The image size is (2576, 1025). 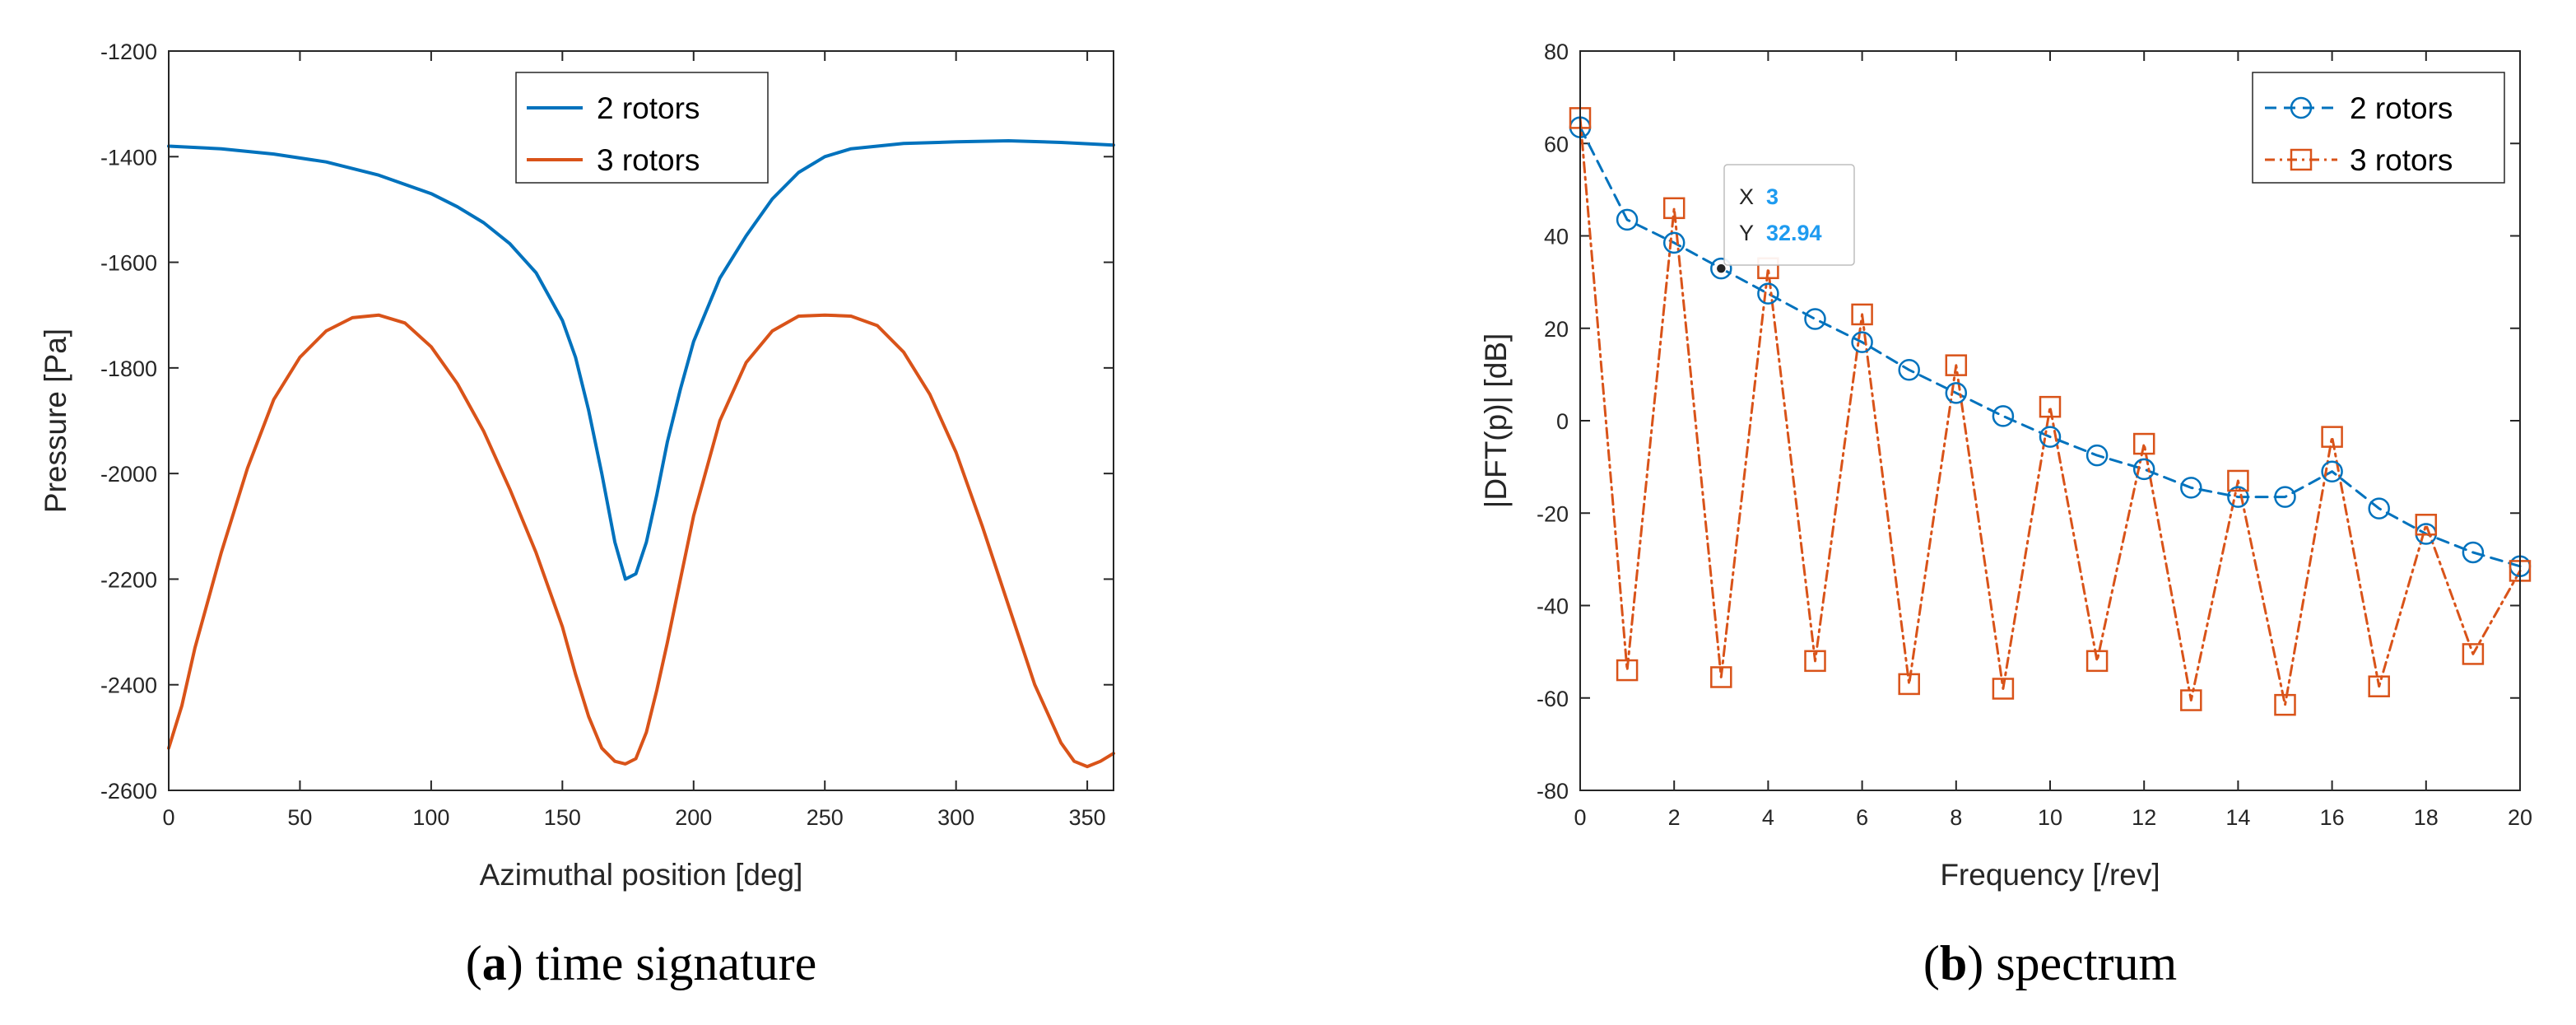 What do you see at coordinates (1556, 329) in the screenshot?
I see `y-tick-label-b-20: 20` at bounding box center [1556, 329].